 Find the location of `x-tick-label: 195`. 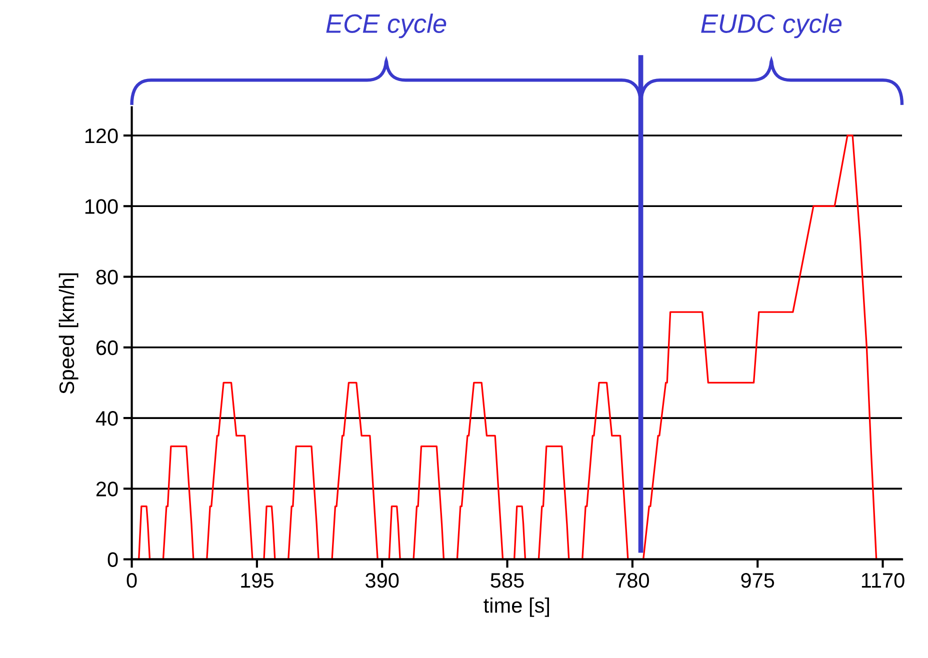

x-tick-label: 195 is located at coordinates (257, 580).